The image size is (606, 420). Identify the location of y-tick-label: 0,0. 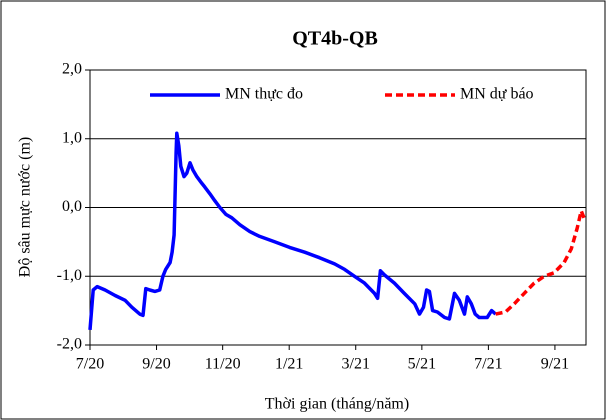
(72, 206).